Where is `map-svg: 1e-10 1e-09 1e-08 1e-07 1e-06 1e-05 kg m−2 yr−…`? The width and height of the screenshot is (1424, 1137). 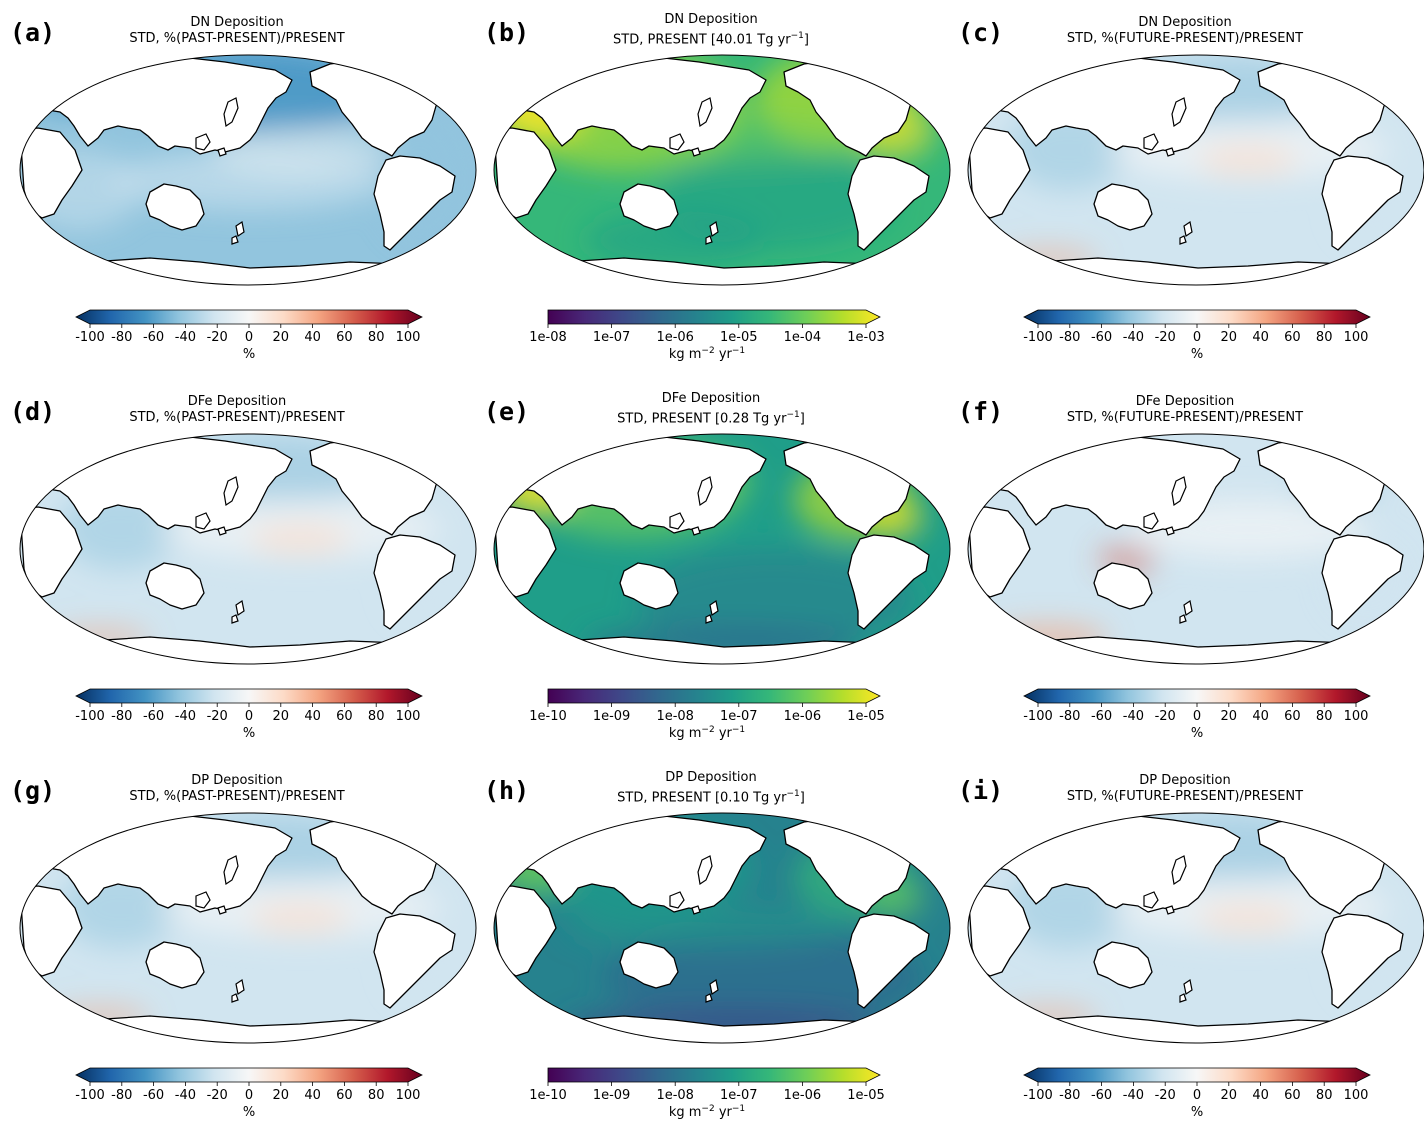
map-svg: 1e-10 1e-09 1e-08 1e-07 1e-06 1e-05 kg m−2 yr−… is located at coordinates (722, 587).